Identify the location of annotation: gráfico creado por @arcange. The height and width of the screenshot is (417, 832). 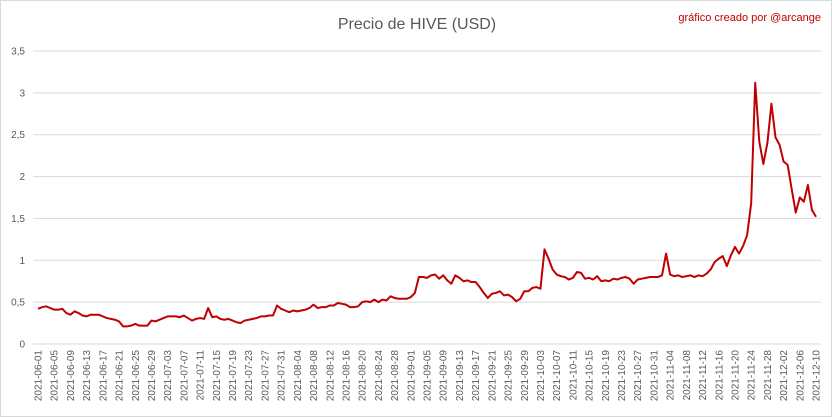
(749, 18).